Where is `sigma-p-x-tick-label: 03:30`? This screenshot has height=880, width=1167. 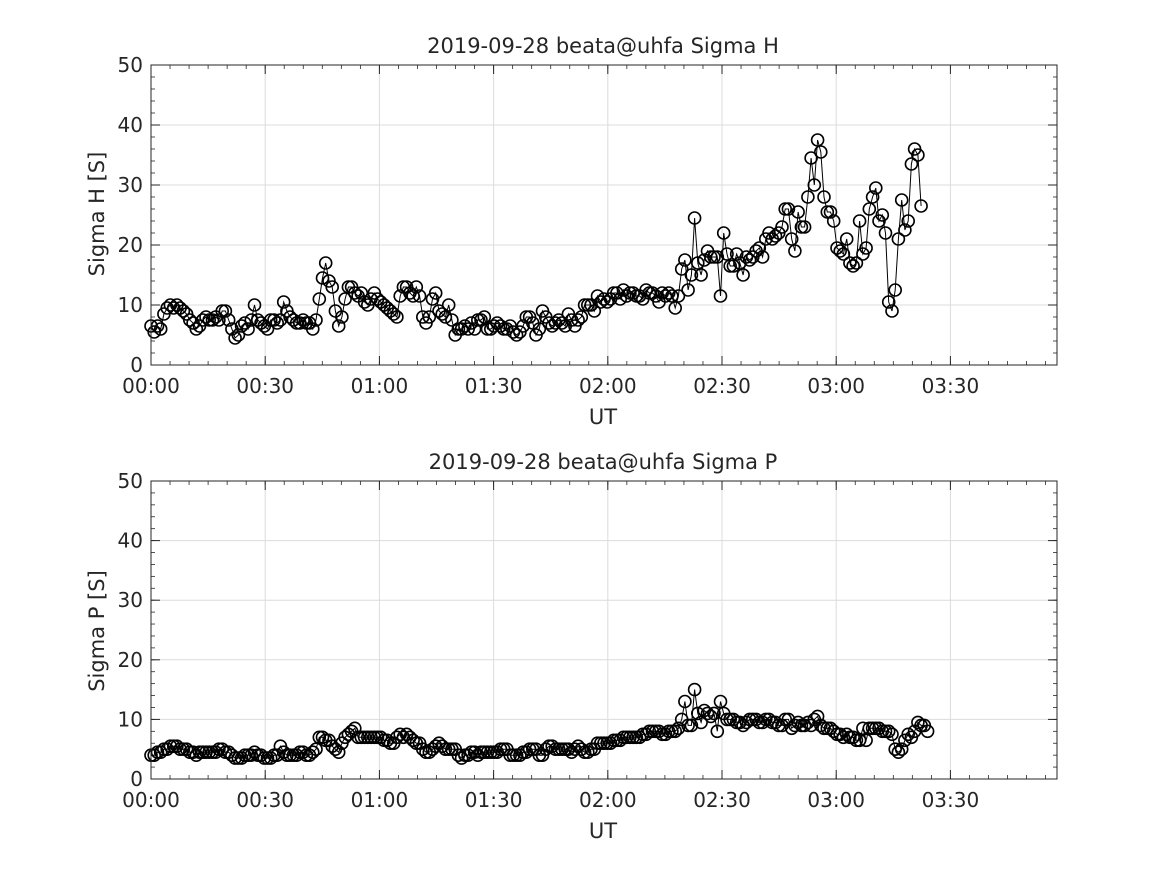 sigma-p-x-tick-label: 03:30 is located at coordinates (951, 800).